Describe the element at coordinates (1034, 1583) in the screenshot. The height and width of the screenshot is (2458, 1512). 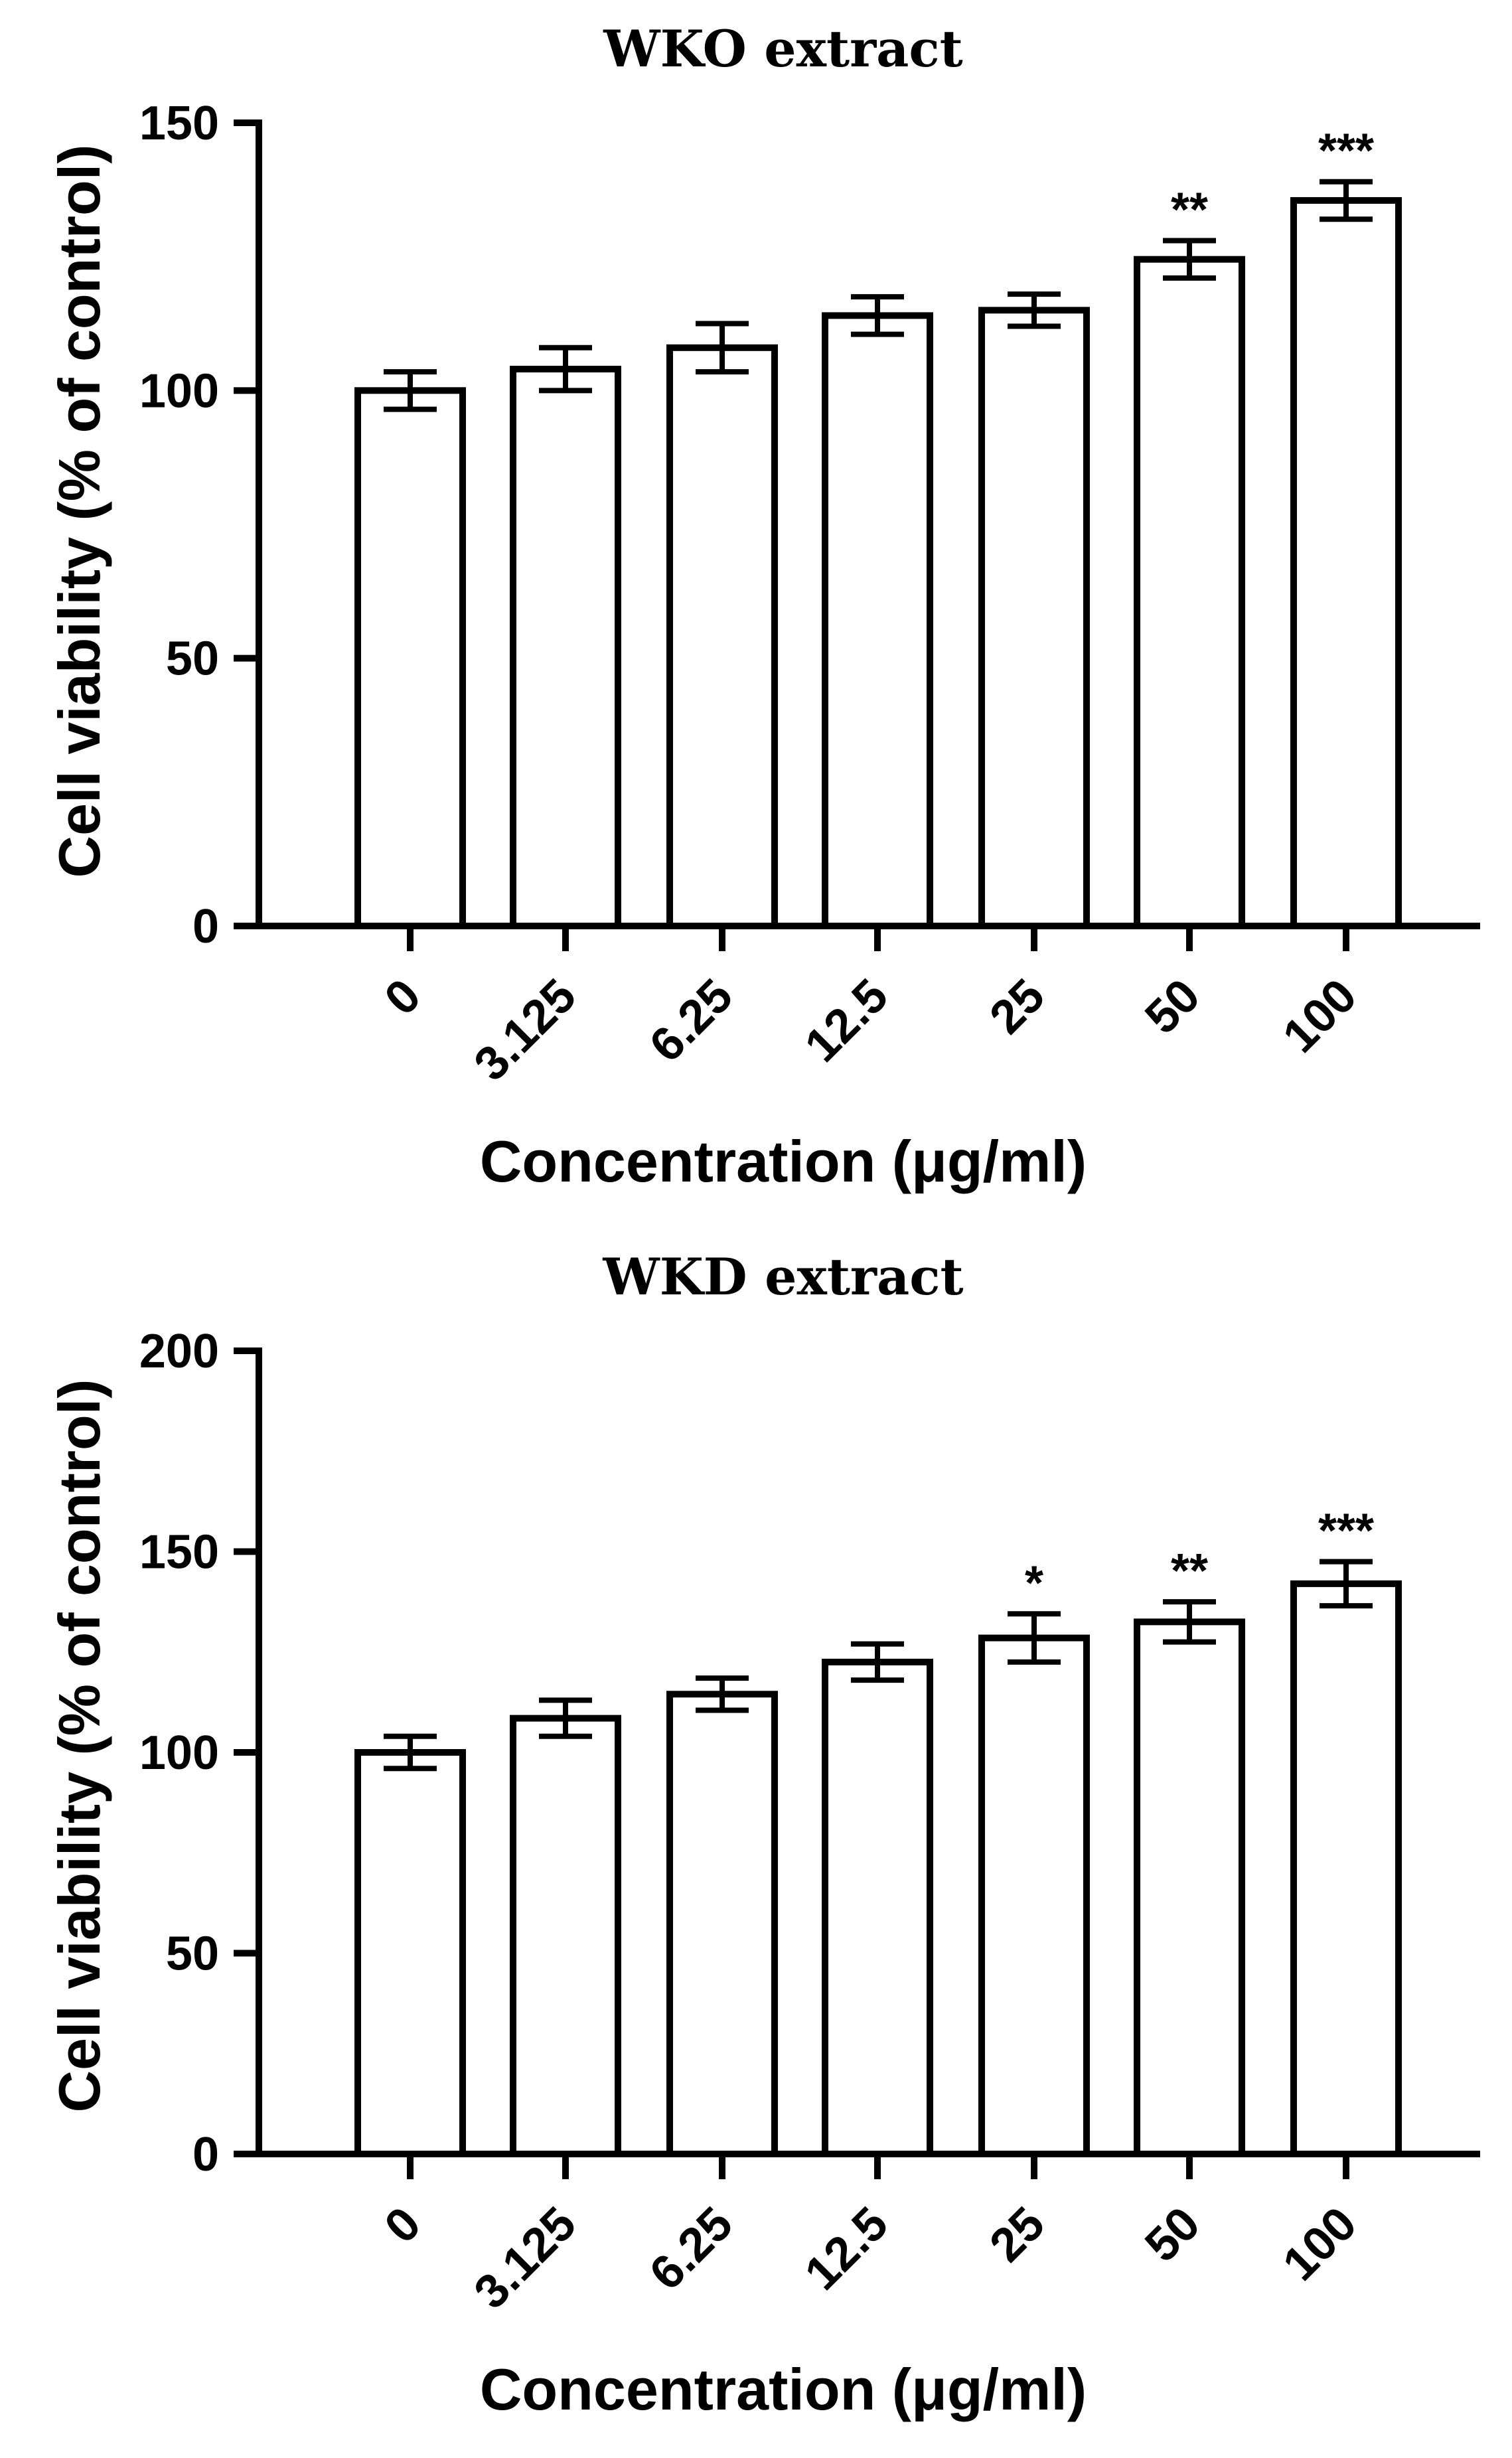
I see `significance-label: *` at that location.